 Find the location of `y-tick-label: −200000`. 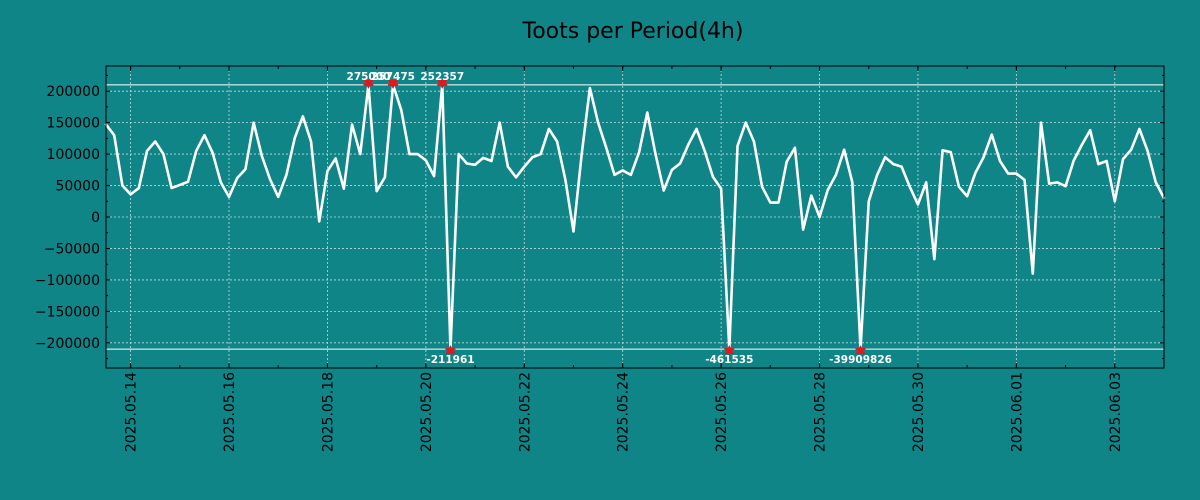

y-tick-label: −200000 is located at coordinates (67, 344).